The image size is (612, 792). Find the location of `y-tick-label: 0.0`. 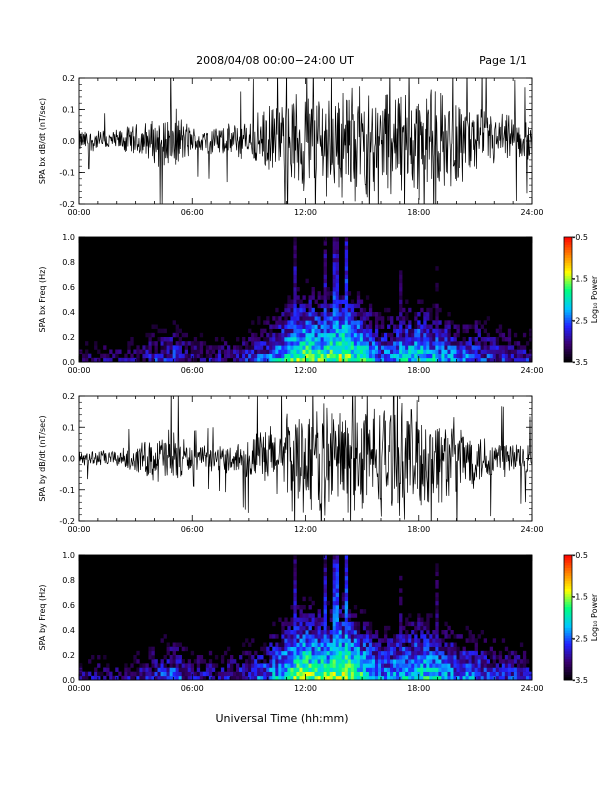

y-tick-label: 0.0 is located at coordinates (68, 459).